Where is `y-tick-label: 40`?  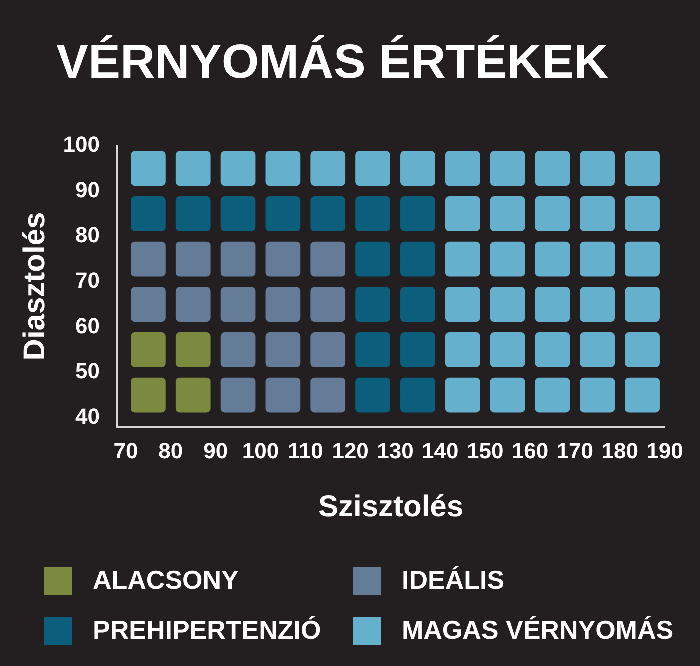
y-tick-label: 40 is located at coordinates (88, 416).